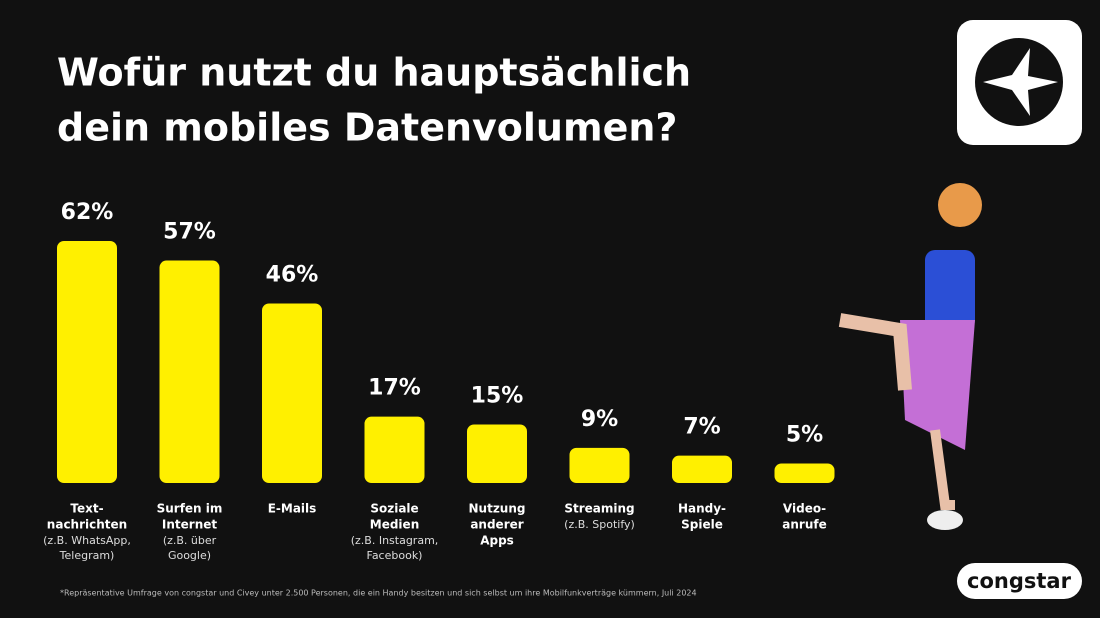 The width and height of the screenshot is (1100, 618). I want to click on chart-title: Wofür nutzt du hauptsächlich, so click(374, 73).